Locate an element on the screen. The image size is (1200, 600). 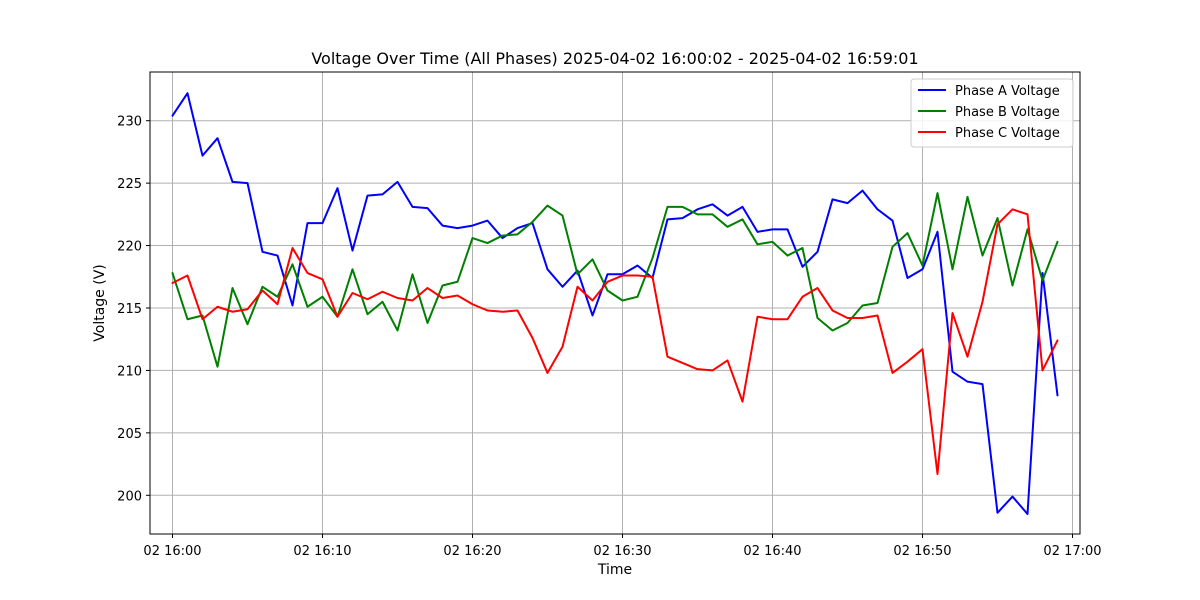
y-tick-label: 215 is located at coordinates (129, 309).